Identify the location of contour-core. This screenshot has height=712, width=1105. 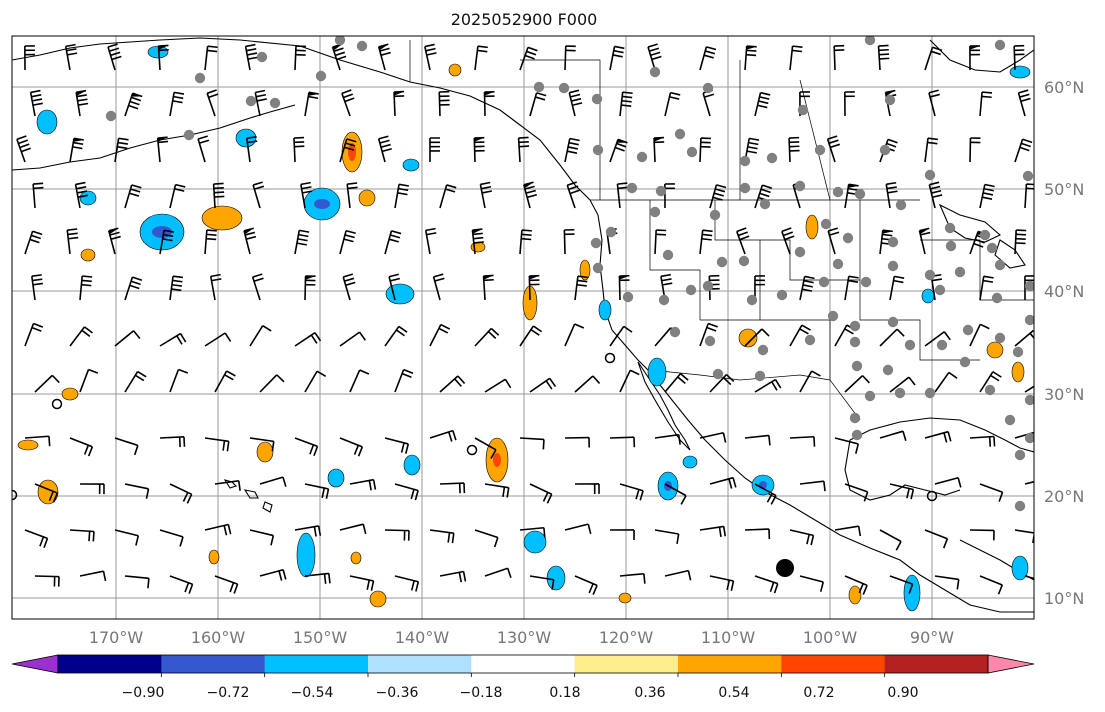
(497, 460).